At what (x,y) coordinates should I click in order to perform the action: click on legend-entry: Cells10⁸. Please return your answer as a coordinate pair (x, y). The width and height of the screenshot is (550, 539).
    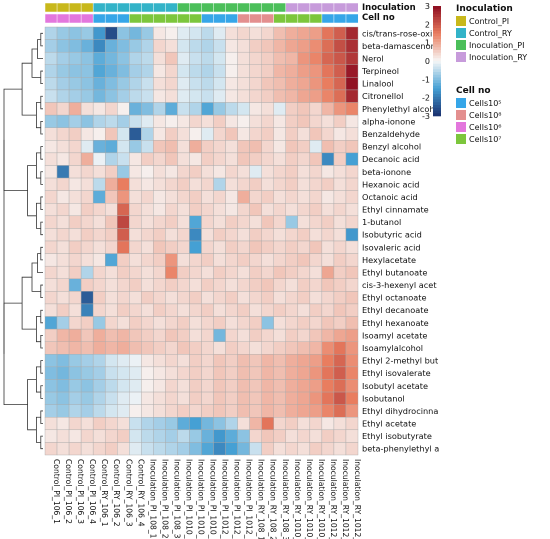
    Looking at the image, I should click on (485, 115).